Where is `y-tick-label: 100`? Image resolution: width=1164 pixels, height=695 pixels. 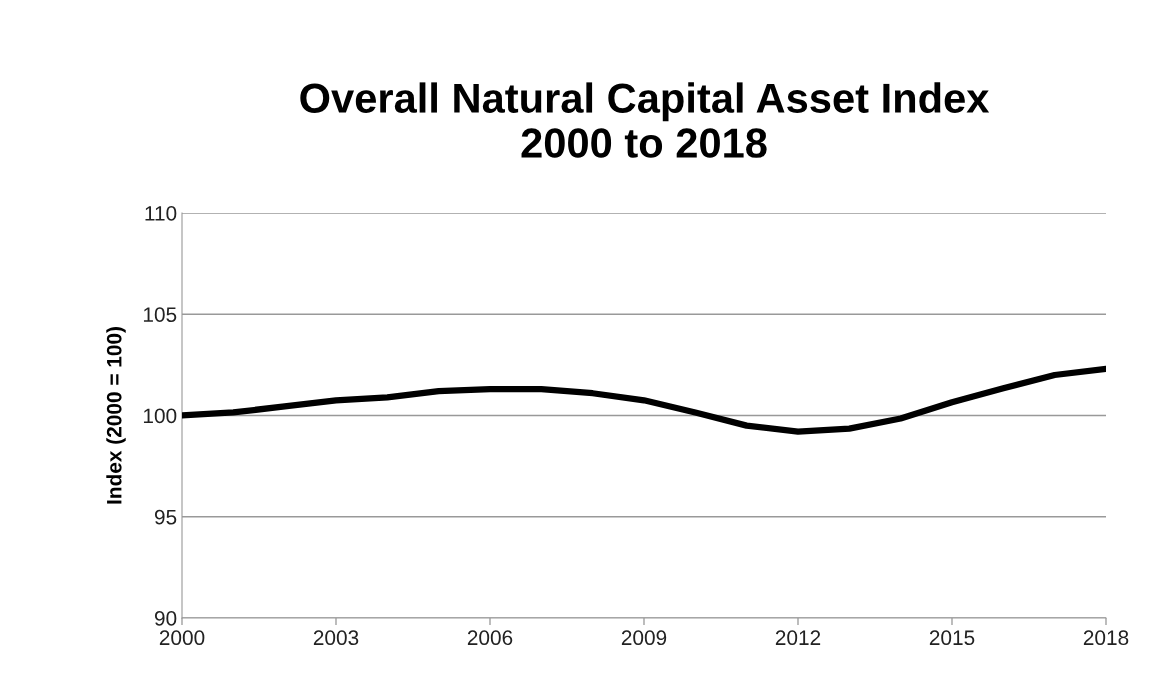 y-tick-label: 100 is located at coordinates (160, 416).